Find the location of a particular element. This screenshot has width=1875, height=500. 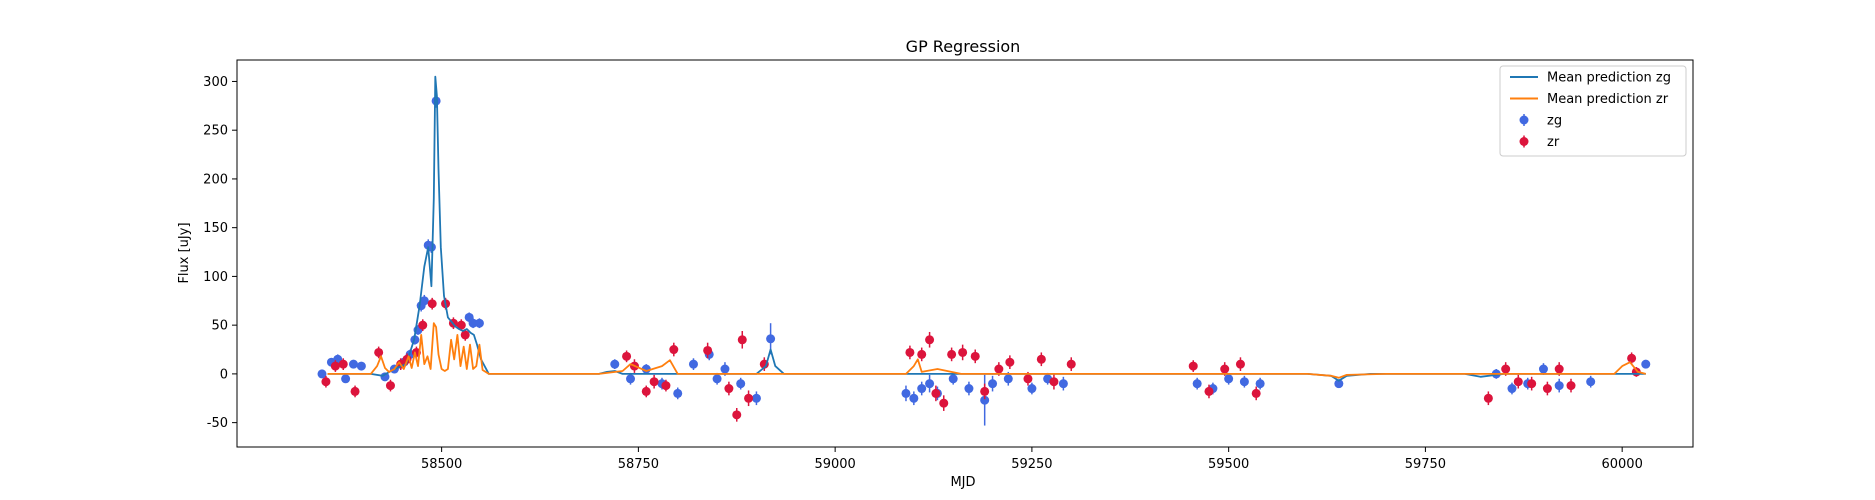

y-tick-label: -50 is located at coordinates (217, 423).